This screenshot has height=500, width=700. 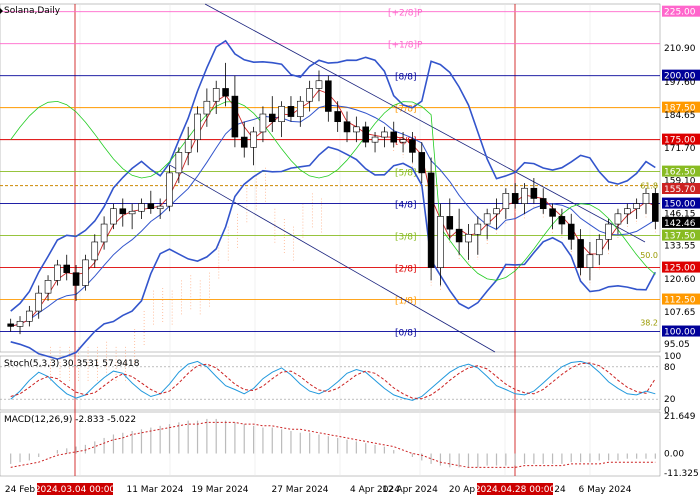 I want to click on price-axis-label: 150.00, so click(x=680, y=205).